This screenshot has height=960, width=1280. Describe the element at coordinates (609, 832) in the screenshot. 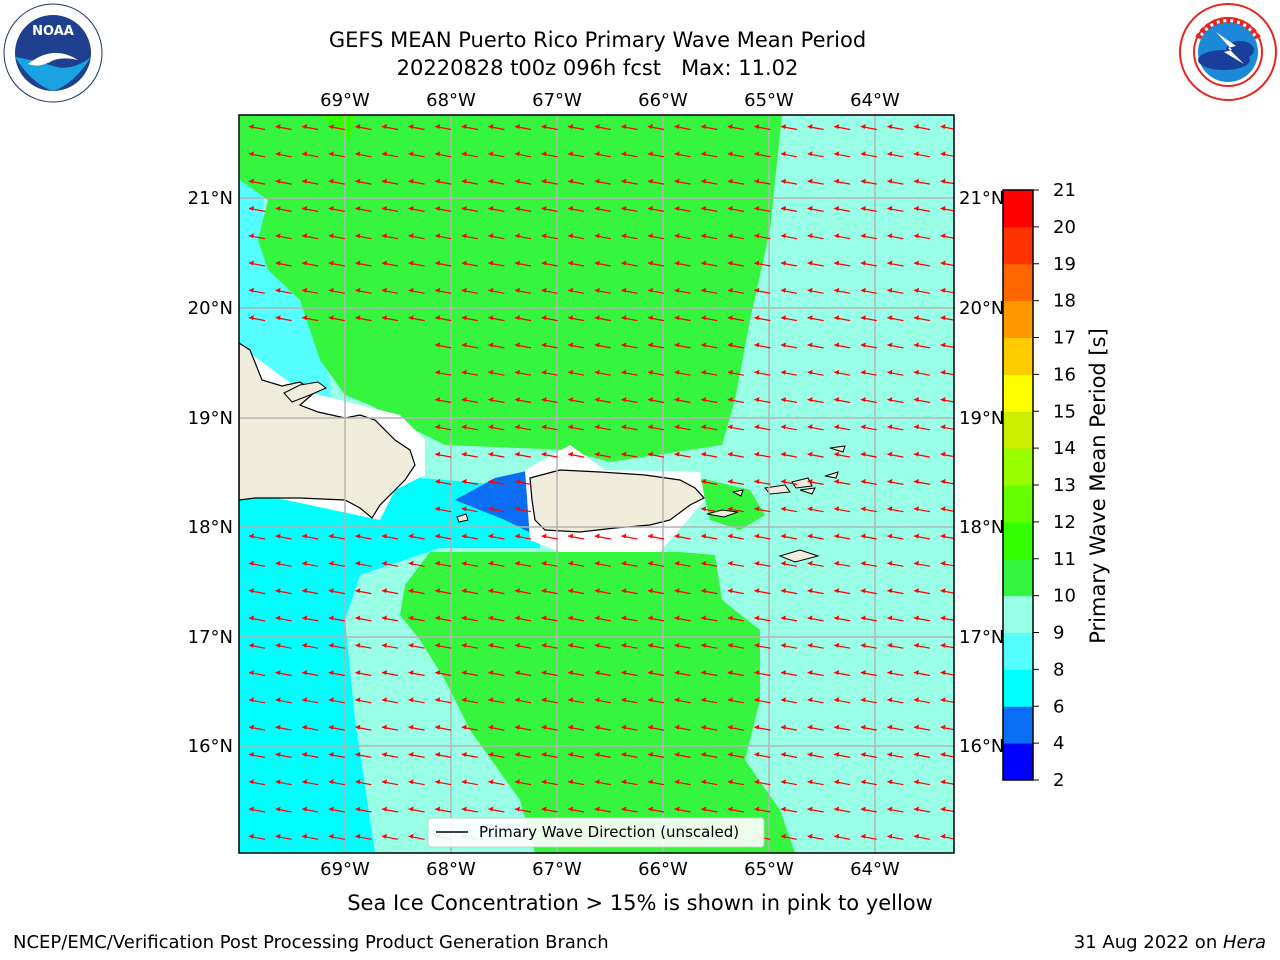

I see `legend-label: Primary Wave Direction (unscaled)` at that location.